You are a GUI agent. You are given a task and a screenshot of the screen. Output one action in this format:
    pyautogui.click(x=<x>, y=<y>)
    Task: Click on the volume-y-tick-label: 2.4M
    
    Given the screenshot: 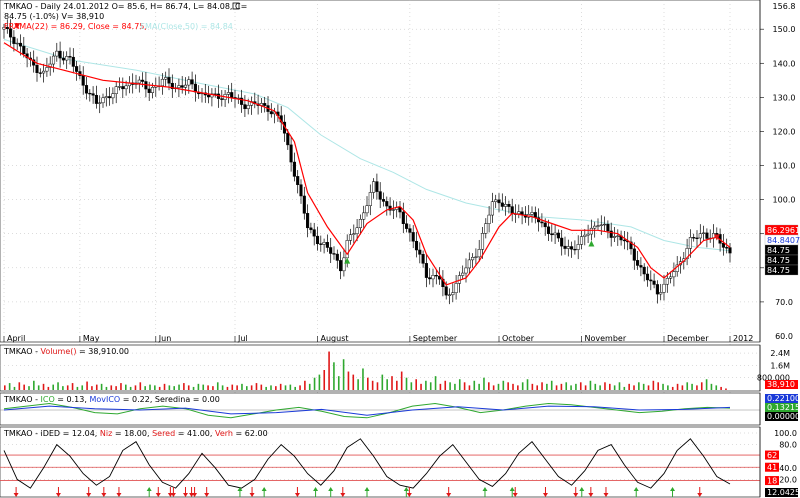 What is the action you would take?
    pyautogui.click(x=780, y=353)
    